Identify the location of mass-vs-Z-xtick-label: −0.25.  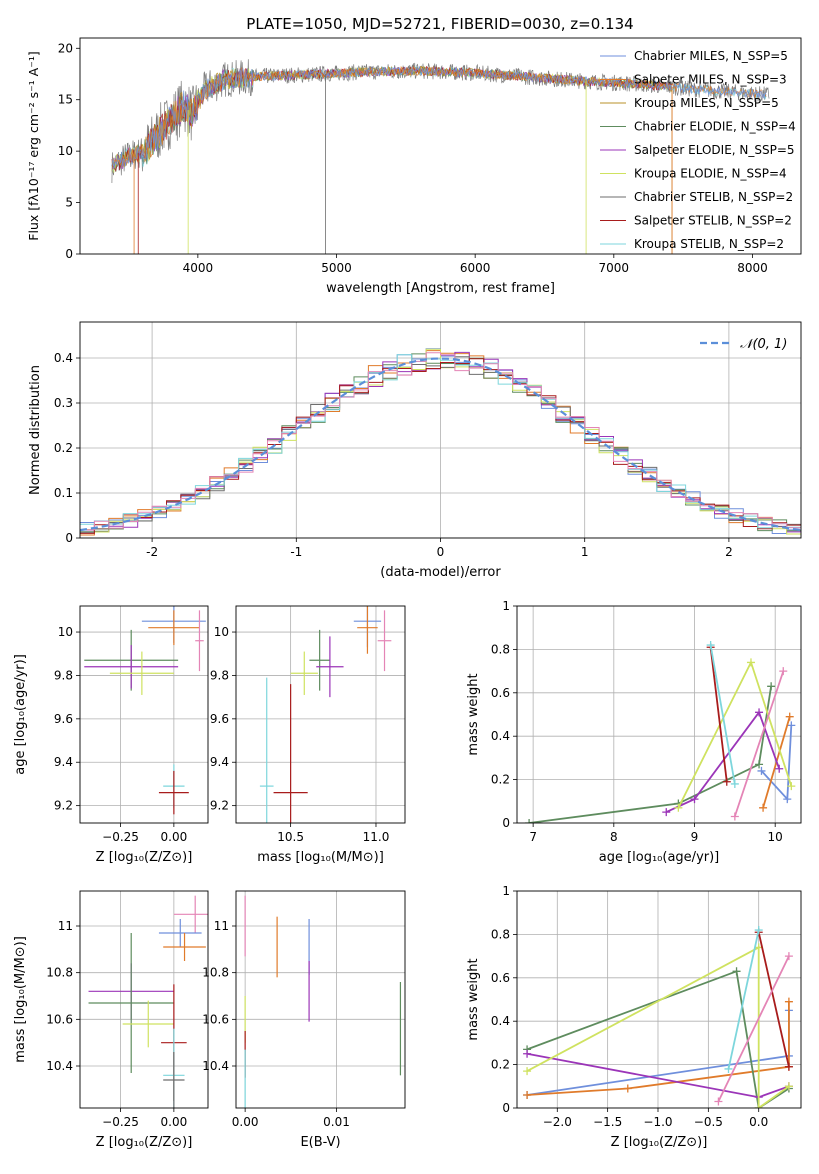
(120, 1122).